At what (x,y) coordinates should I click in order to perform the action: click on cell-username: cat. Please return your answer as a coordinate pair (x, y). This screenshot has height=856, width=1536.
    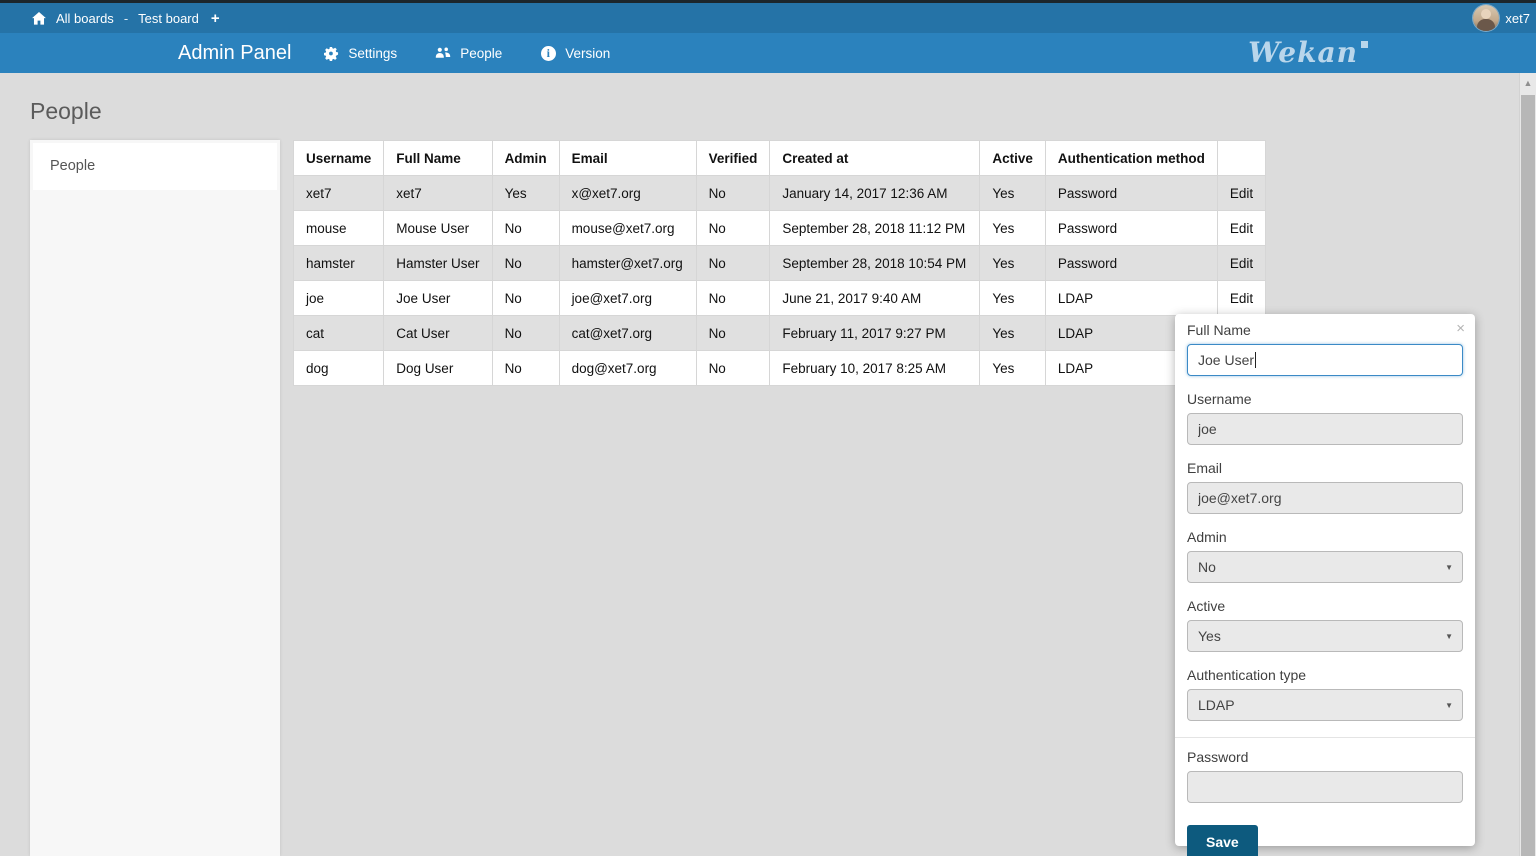
    Looking at the image, I should click on (338, 333).